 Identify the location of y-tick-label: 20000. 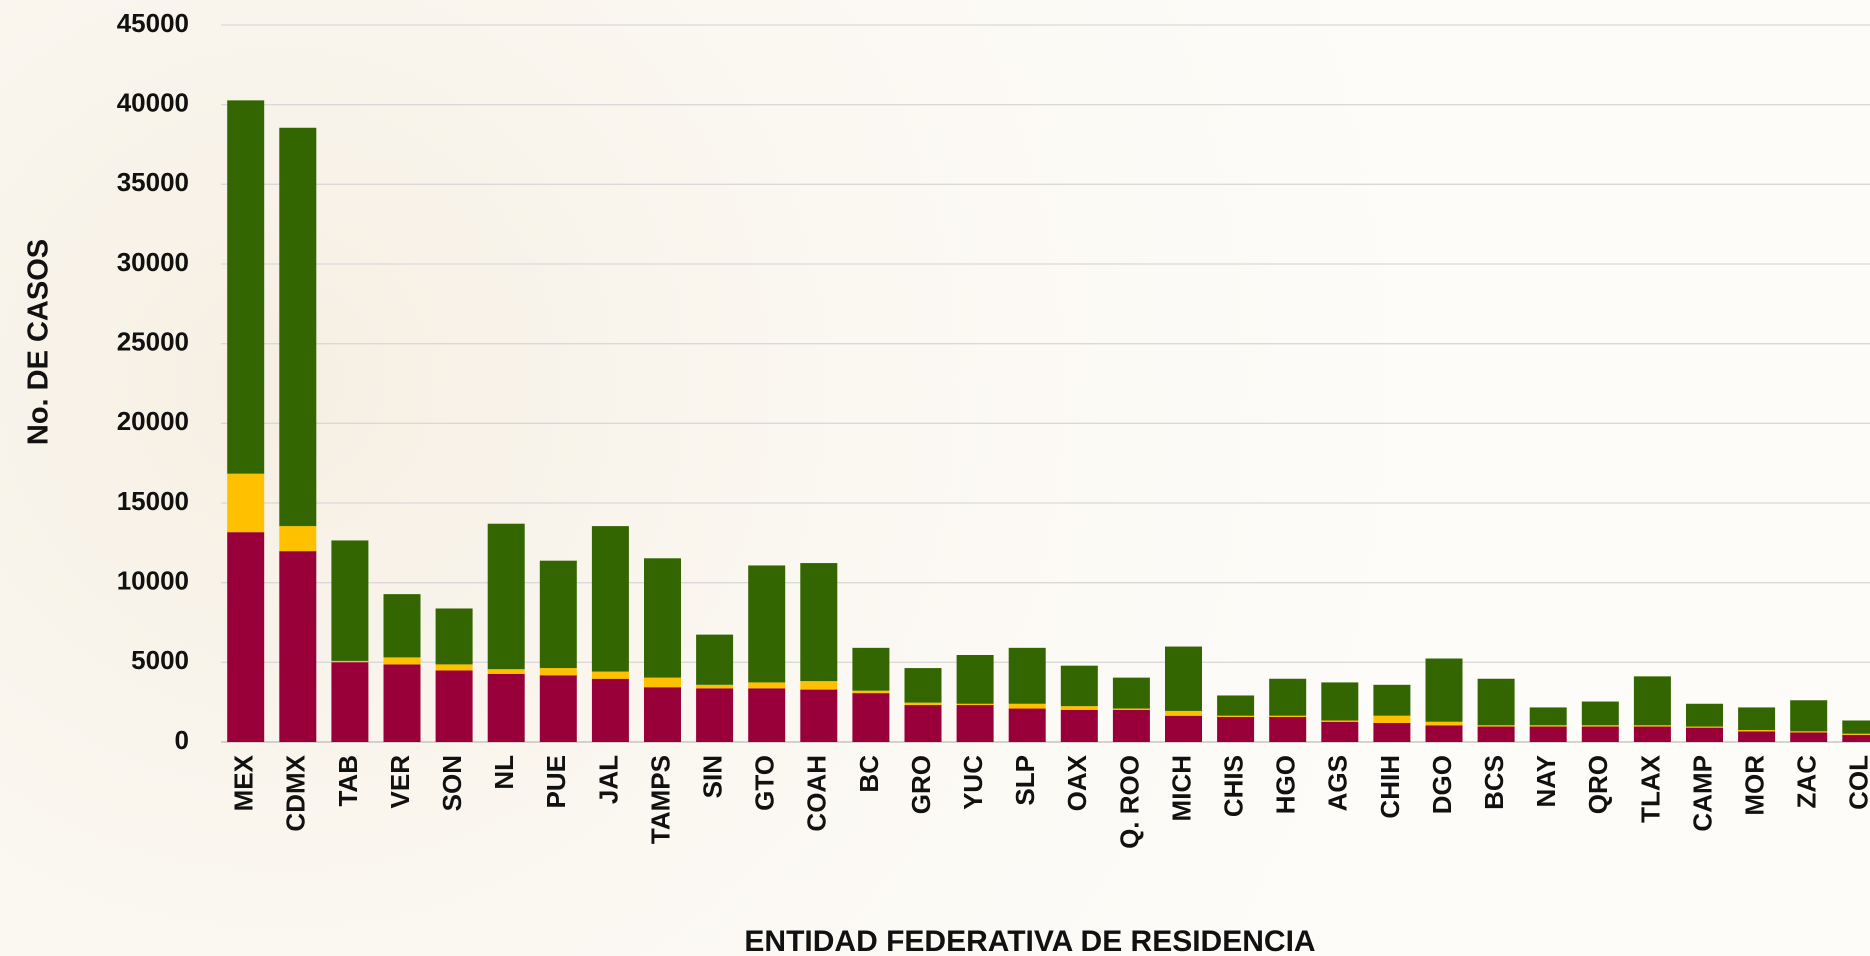
(153, 421).